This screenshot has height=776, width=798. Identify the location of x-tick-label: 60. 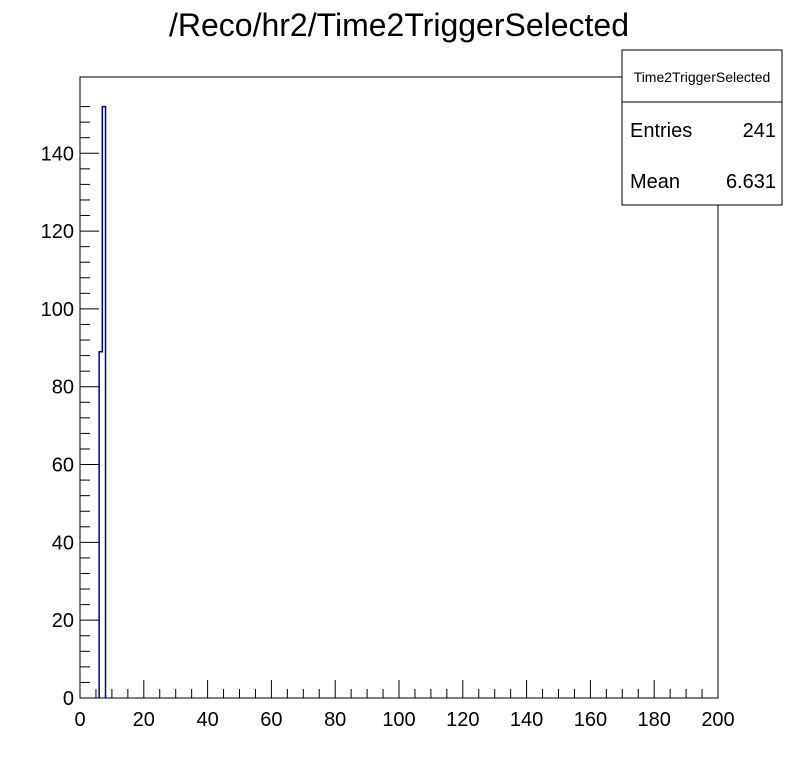
(271, 720).